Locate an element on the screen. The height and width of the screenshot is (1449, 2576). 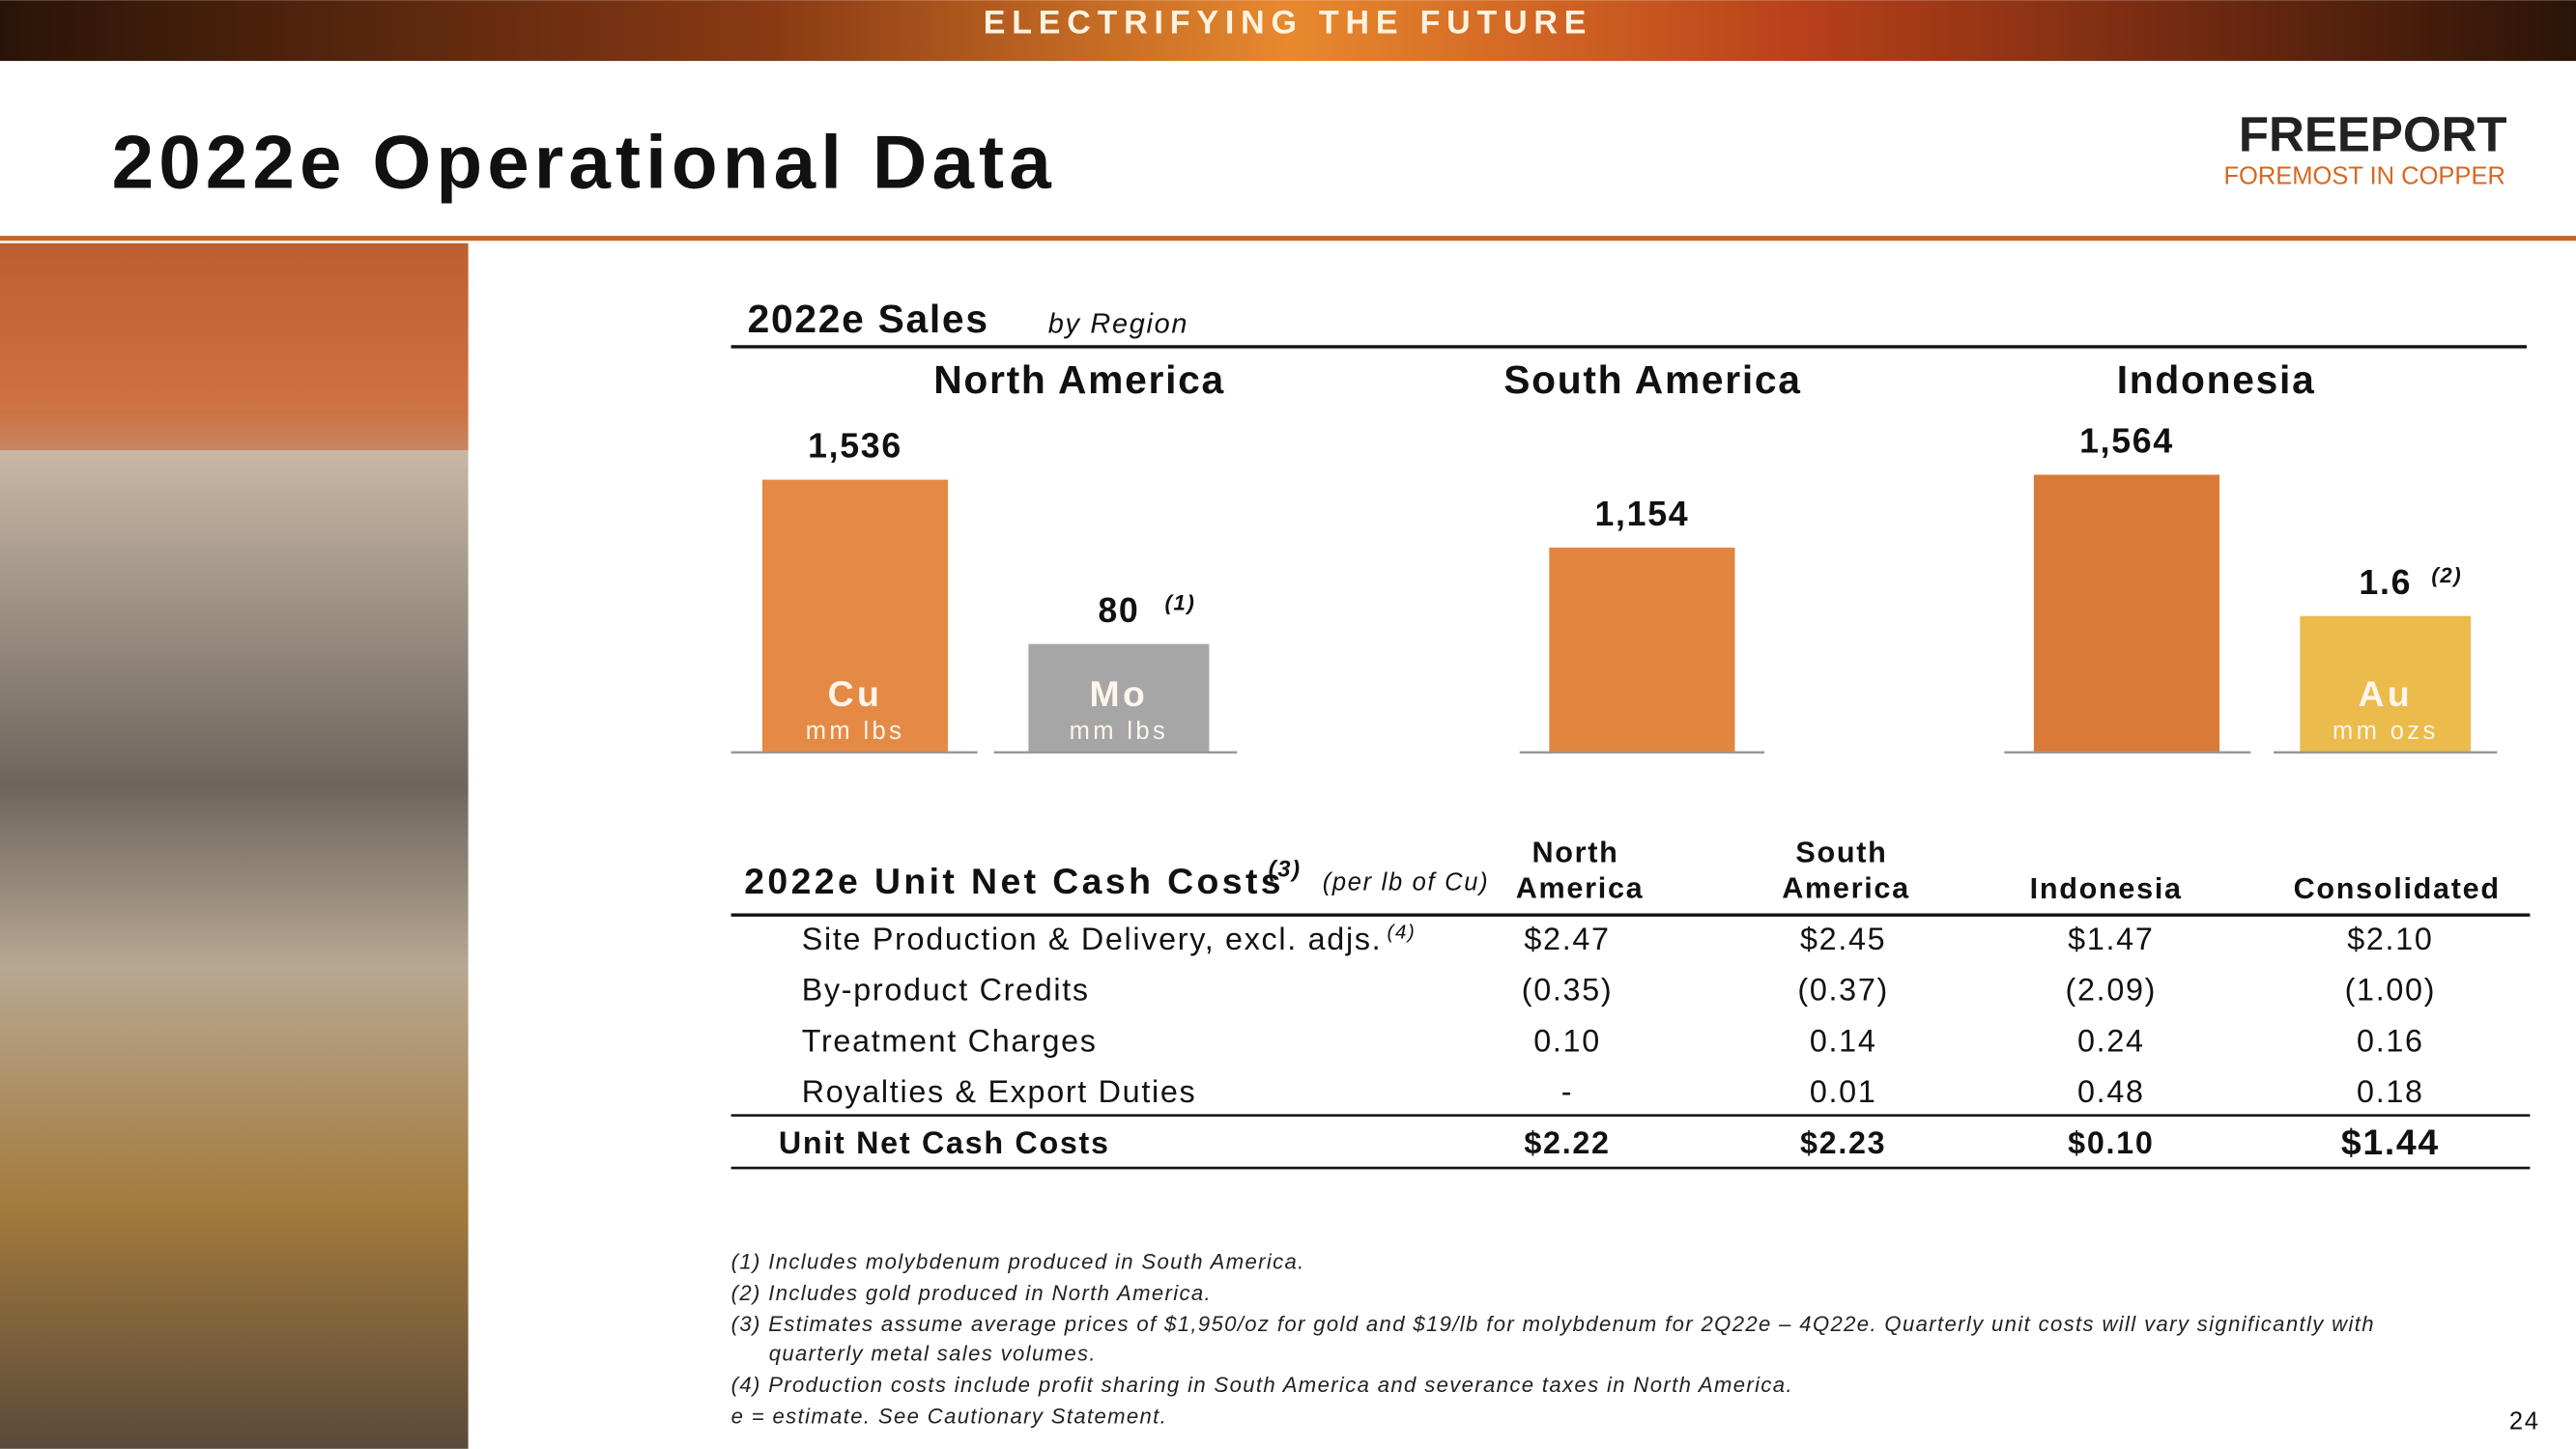
column-header: North America is located at coordinates (1576, 870).